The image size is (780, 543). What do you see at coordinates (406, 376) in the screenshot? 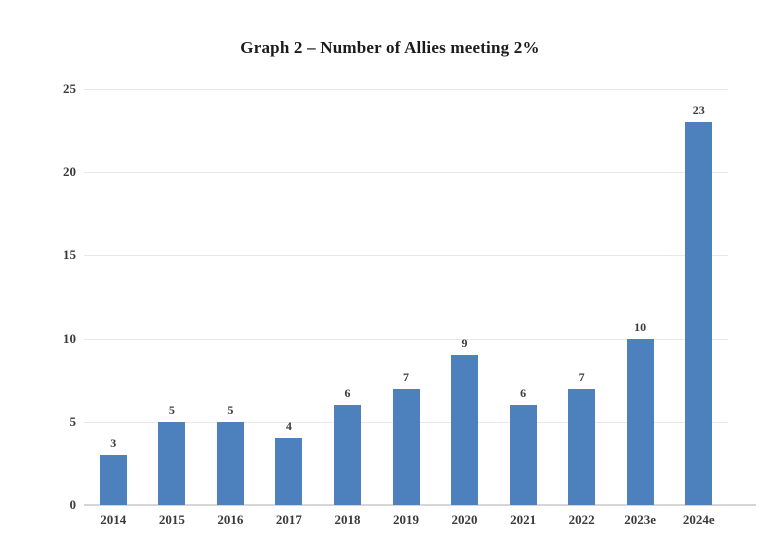
I see `bar-value-2019: 7` at bounding box center [406, 376].